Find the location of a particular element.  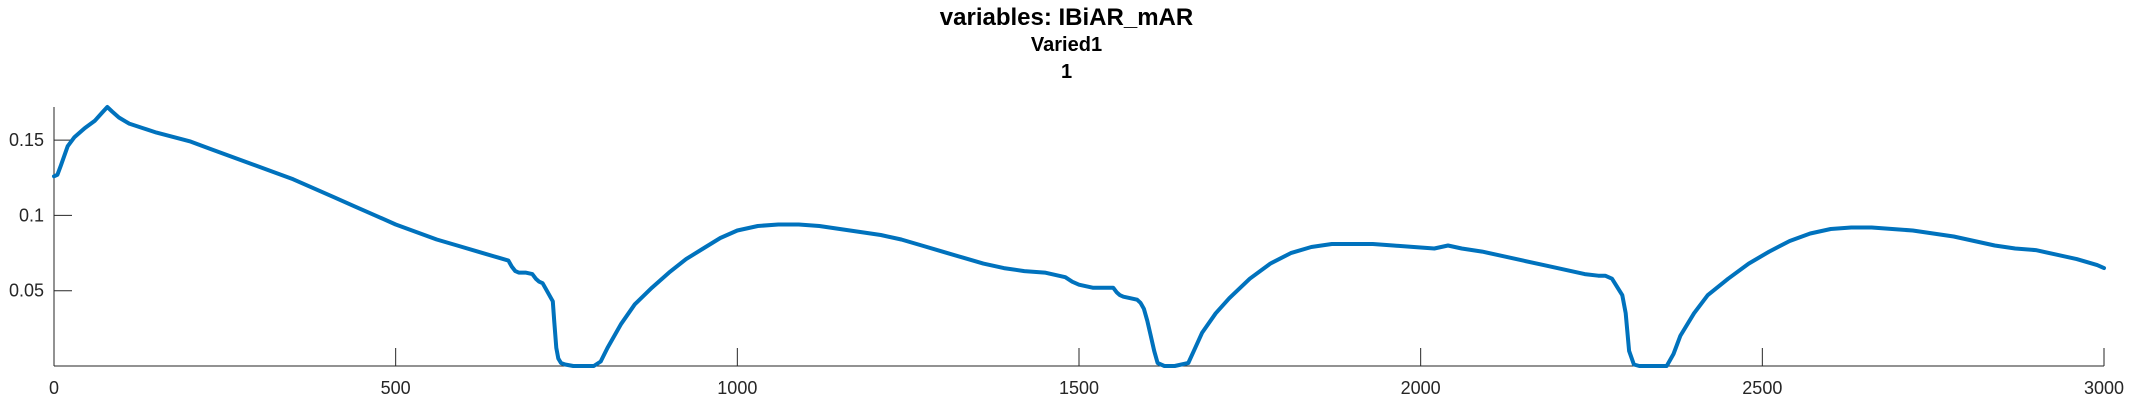

chart-subtitle-1: Varied1 is located at coordinates (1066, 45).